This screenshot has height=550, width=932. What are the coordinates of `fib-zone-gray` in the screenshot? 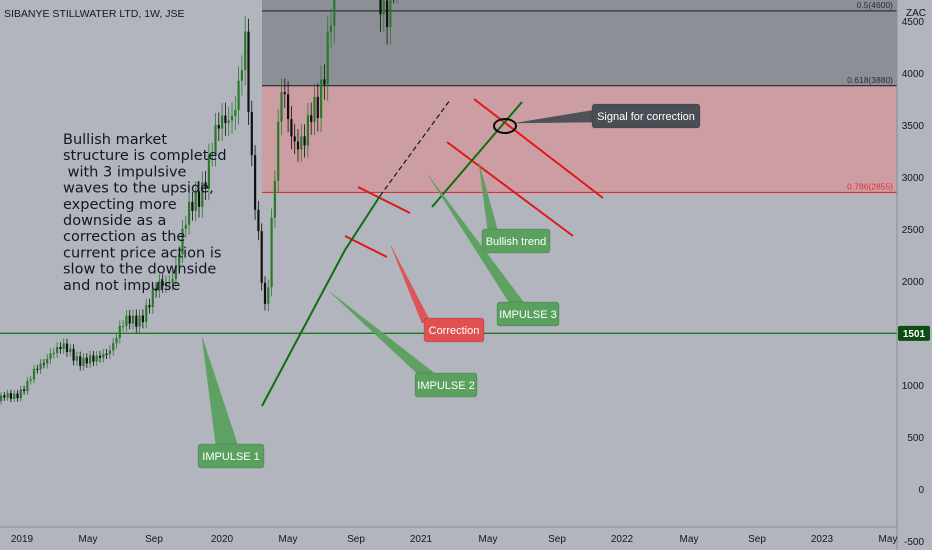 It's located at (579, 43).